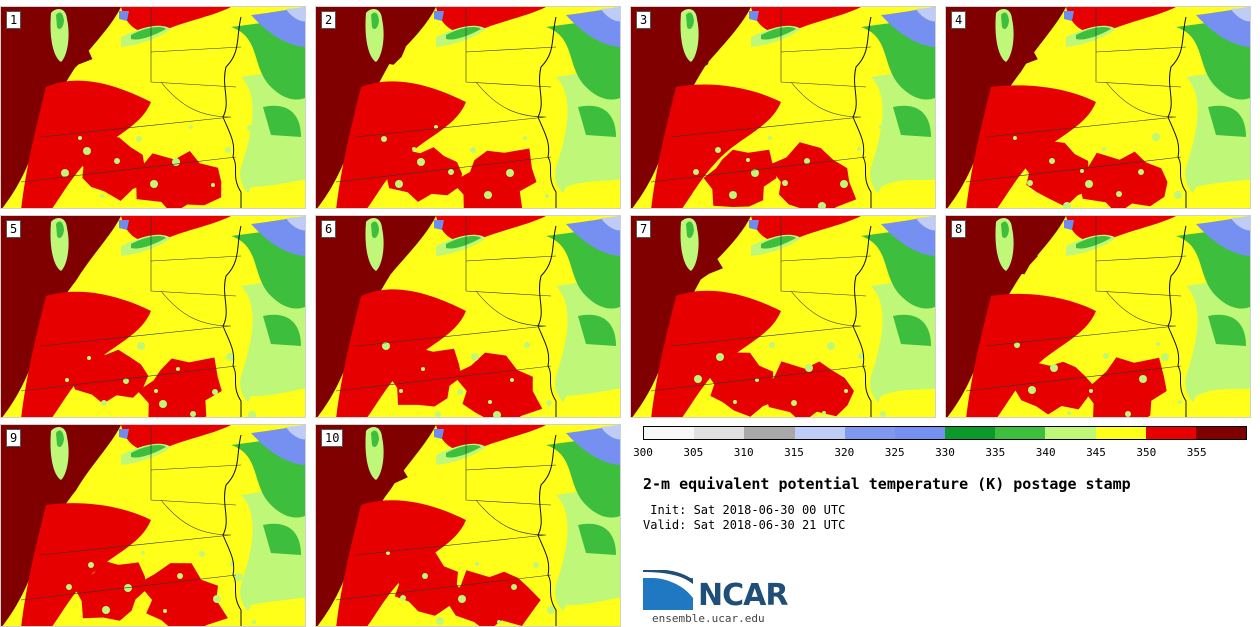 The image size is (1260, 627). I want to click on postage-stamp-map: 3, so click(783, 107).